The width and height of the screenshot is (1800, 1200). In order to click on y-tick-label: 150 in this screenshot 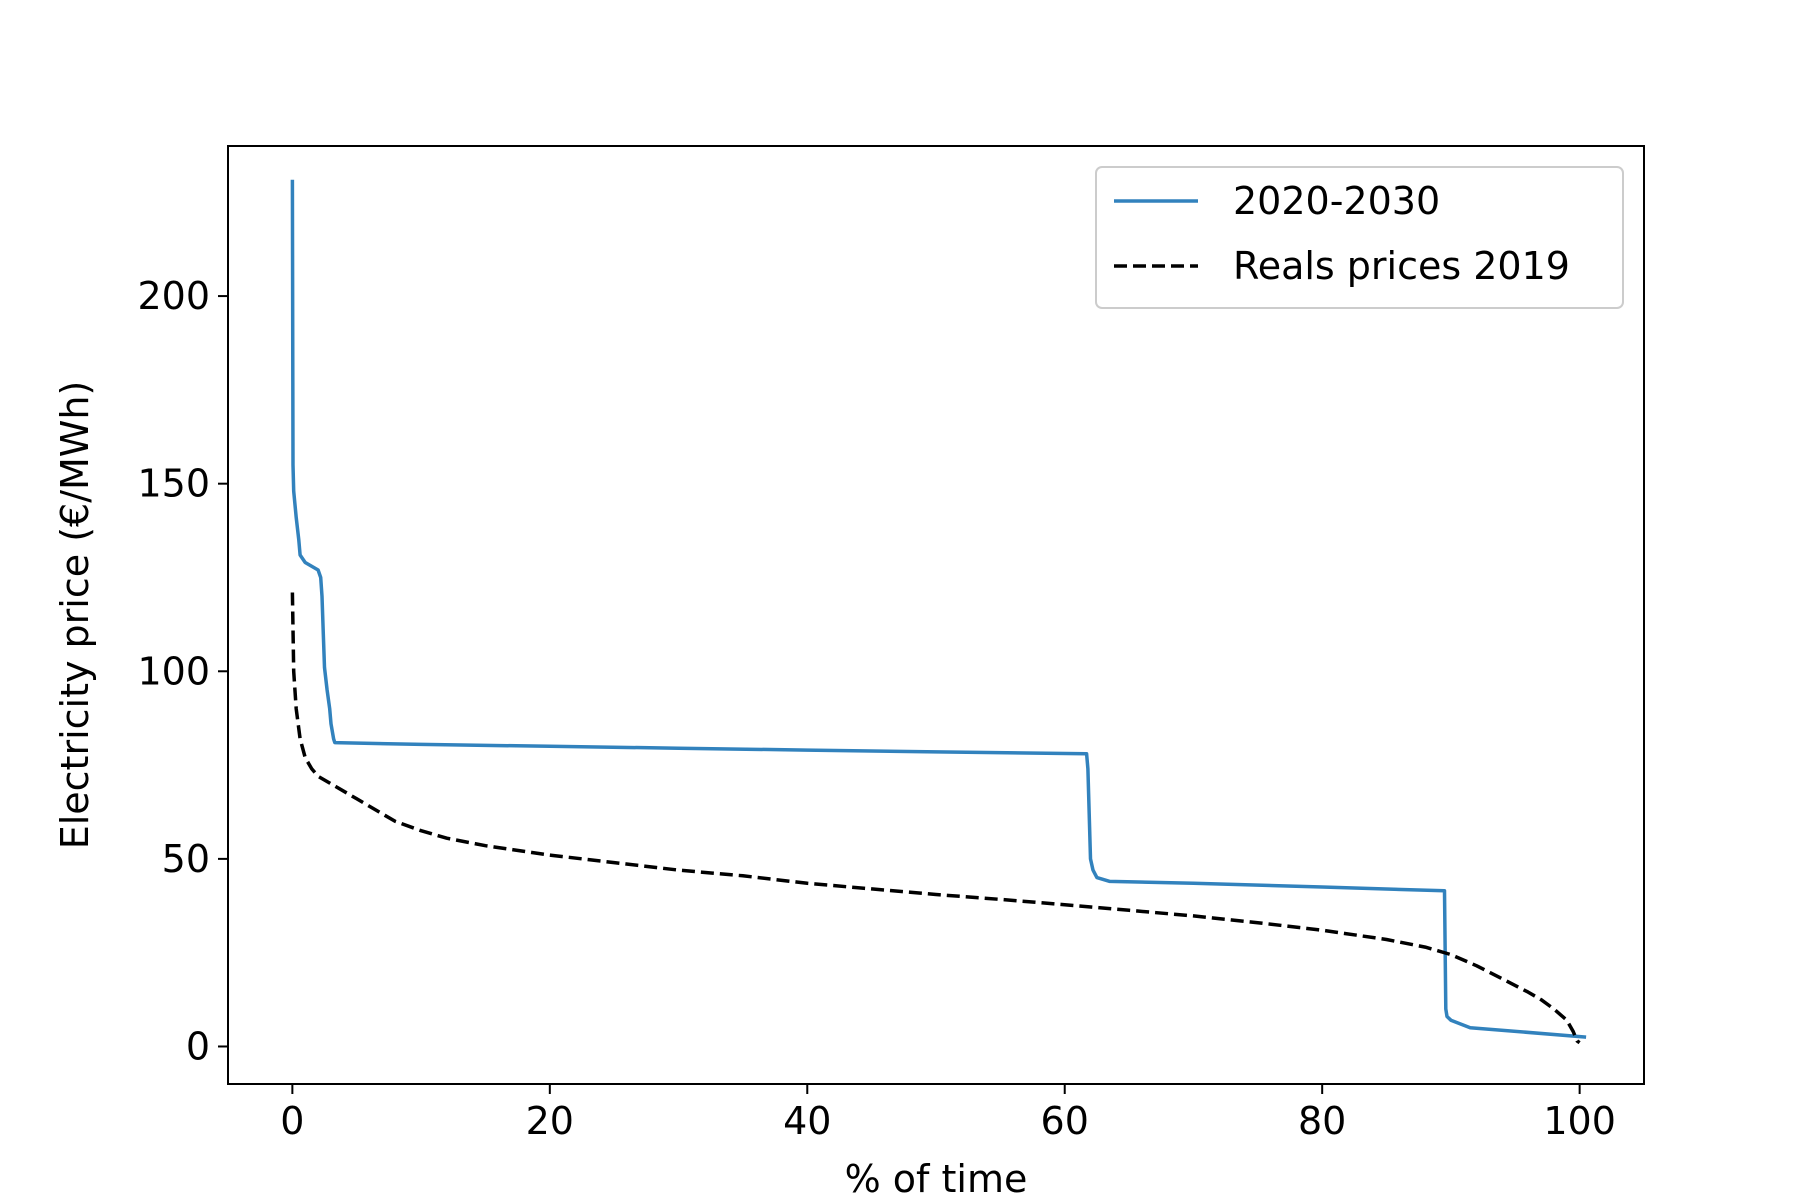, I will do `click(173, 484)`.